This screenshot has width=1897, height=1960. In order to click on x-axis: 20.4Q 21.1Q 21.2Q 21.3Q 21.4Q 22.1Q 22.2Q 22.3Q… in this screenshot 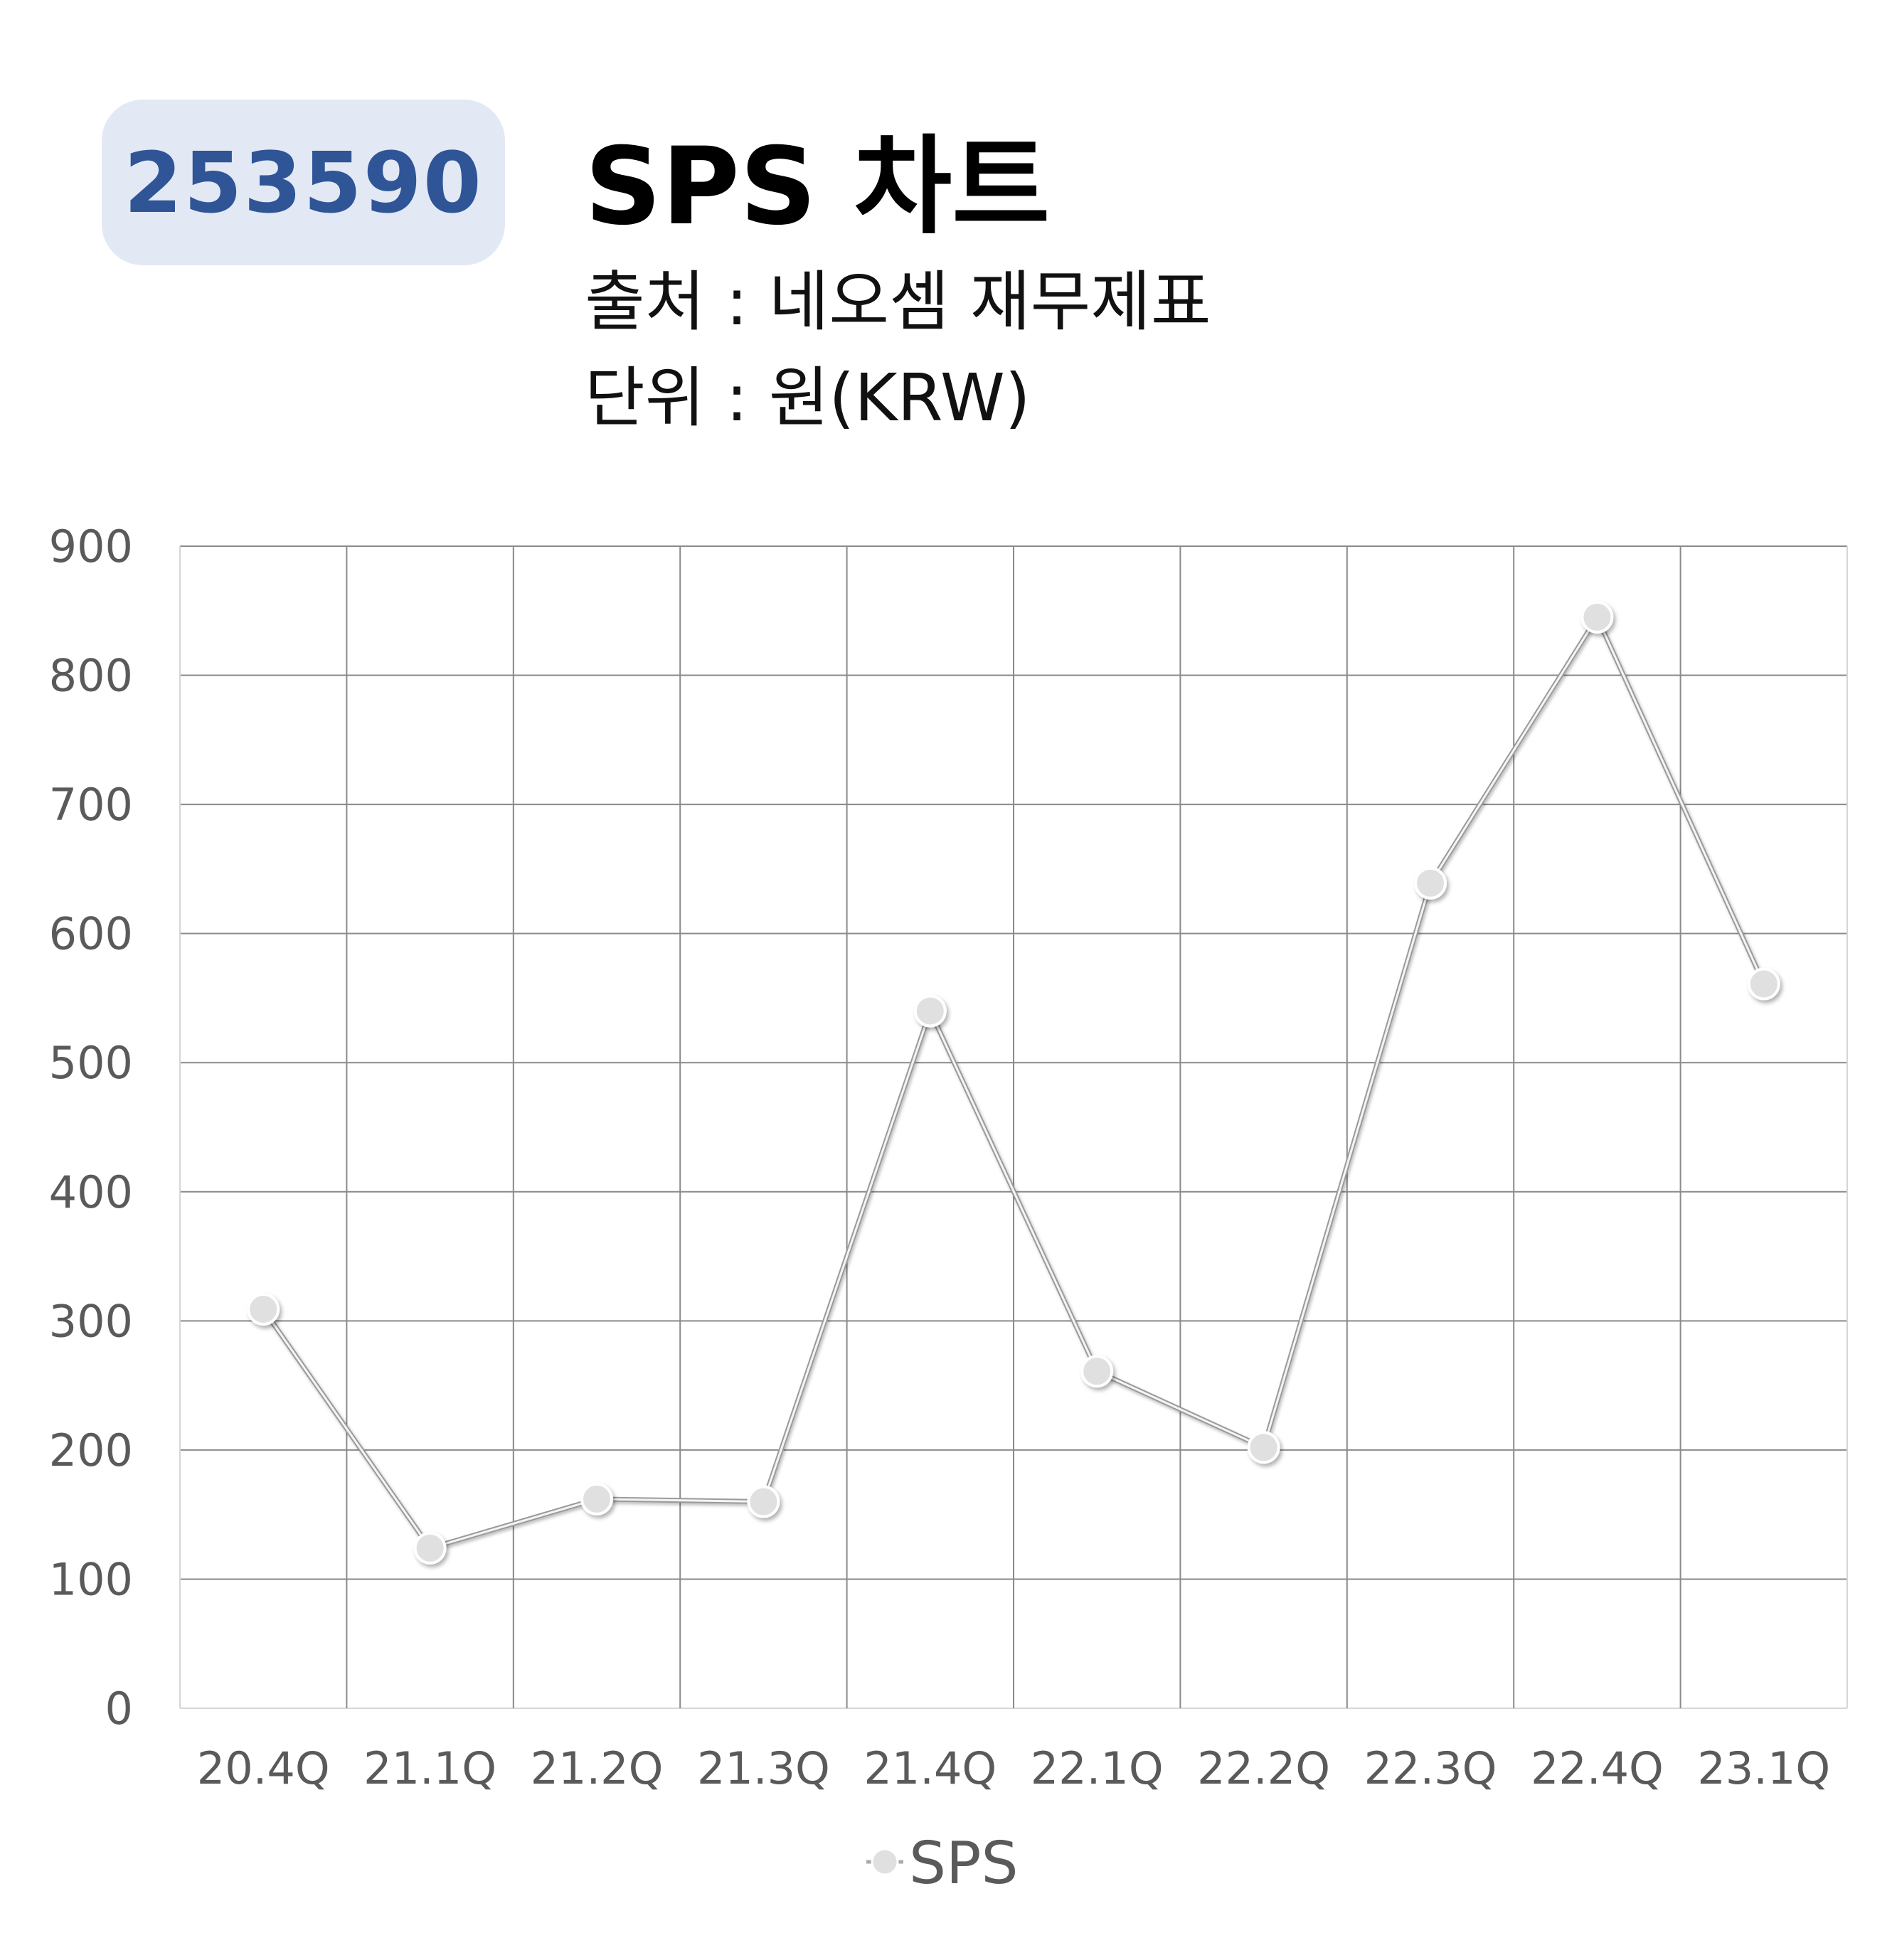, I will do `click(1014, 1768)`.